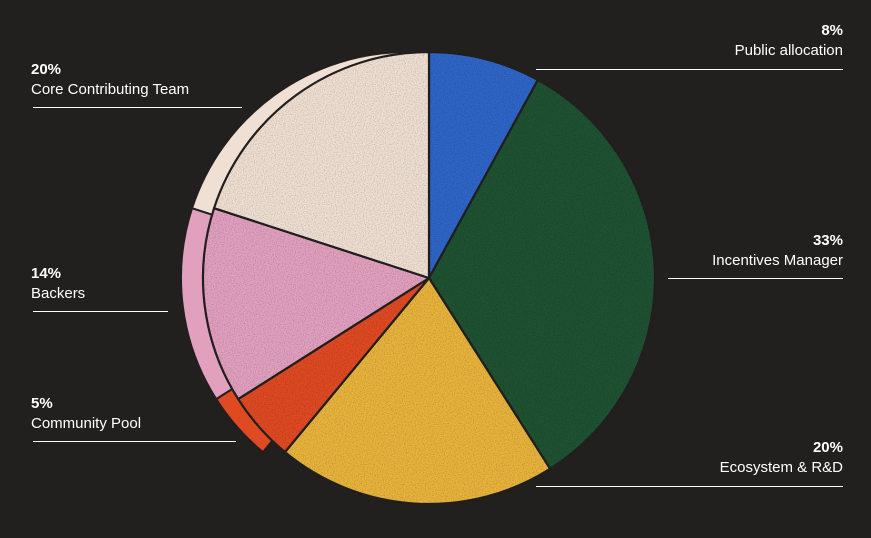 The height and width of the screenshot is (538, 871). What do you see at coordinates (333, 365) in the screenshot?
I see `slice-grain-community-pool` at bounding box center [333, 365].